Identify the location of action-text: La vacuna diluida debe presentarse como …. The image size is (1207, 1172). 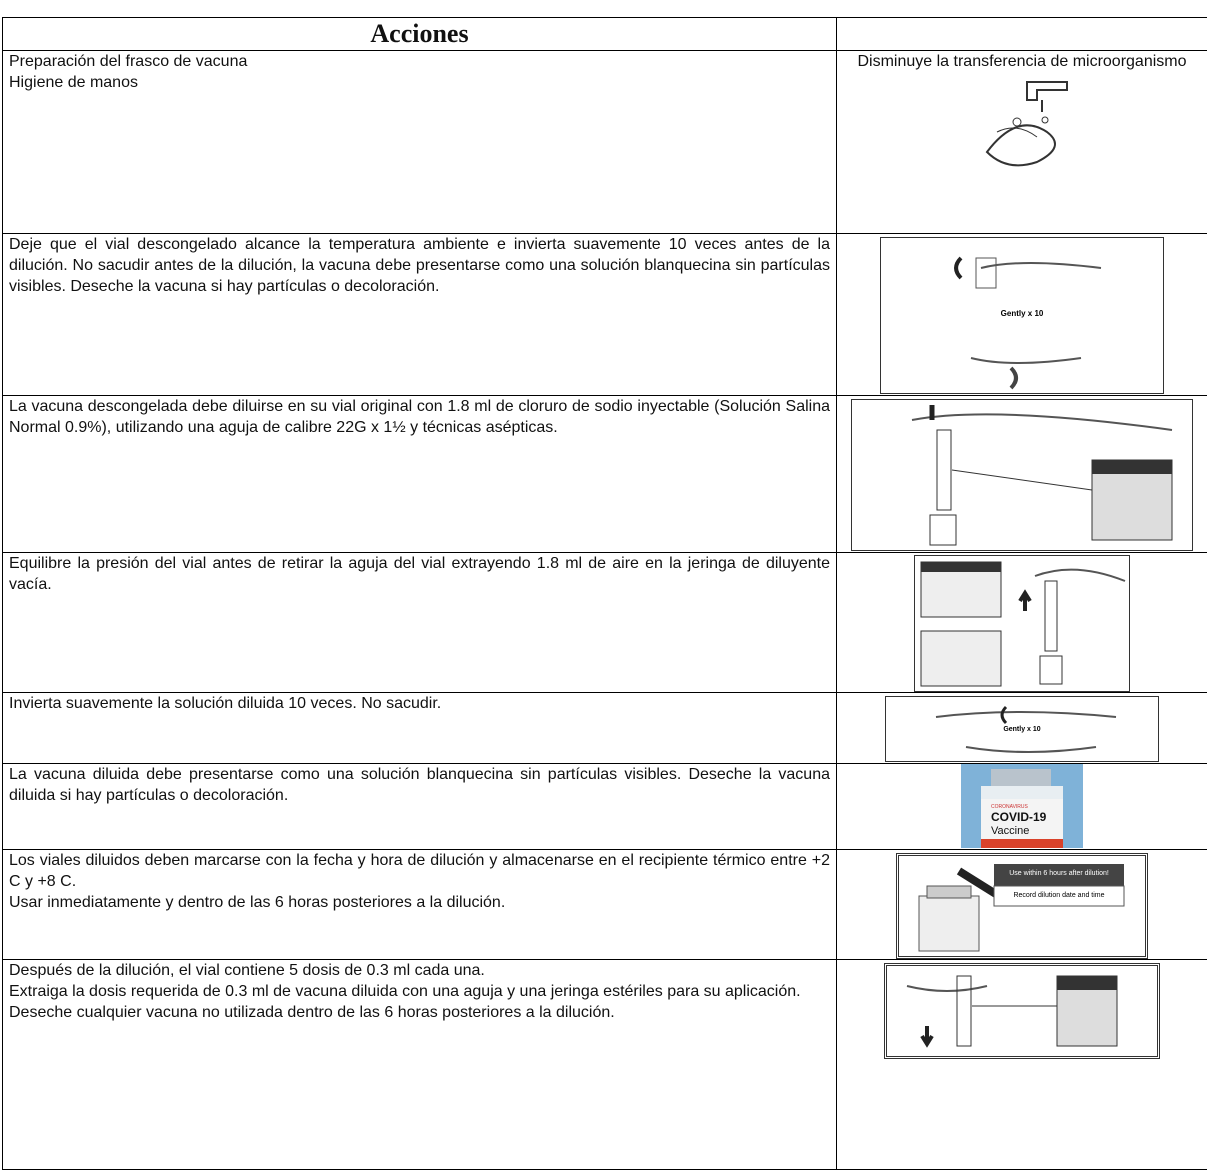
(419, 785).